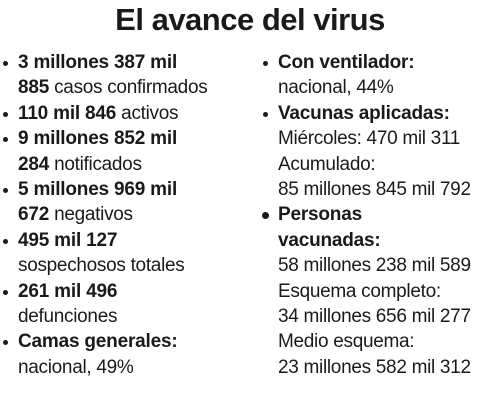 The width and height of the screenshot is (500, 411). I want to click on text-line: Personas, so click(380, 214).